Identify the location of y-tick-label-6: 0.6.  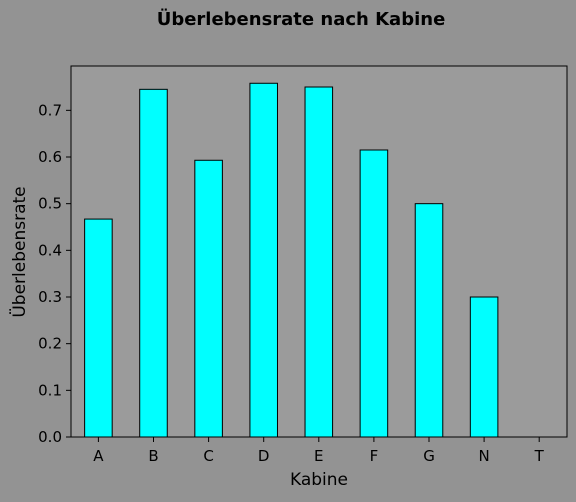
(50, 157).